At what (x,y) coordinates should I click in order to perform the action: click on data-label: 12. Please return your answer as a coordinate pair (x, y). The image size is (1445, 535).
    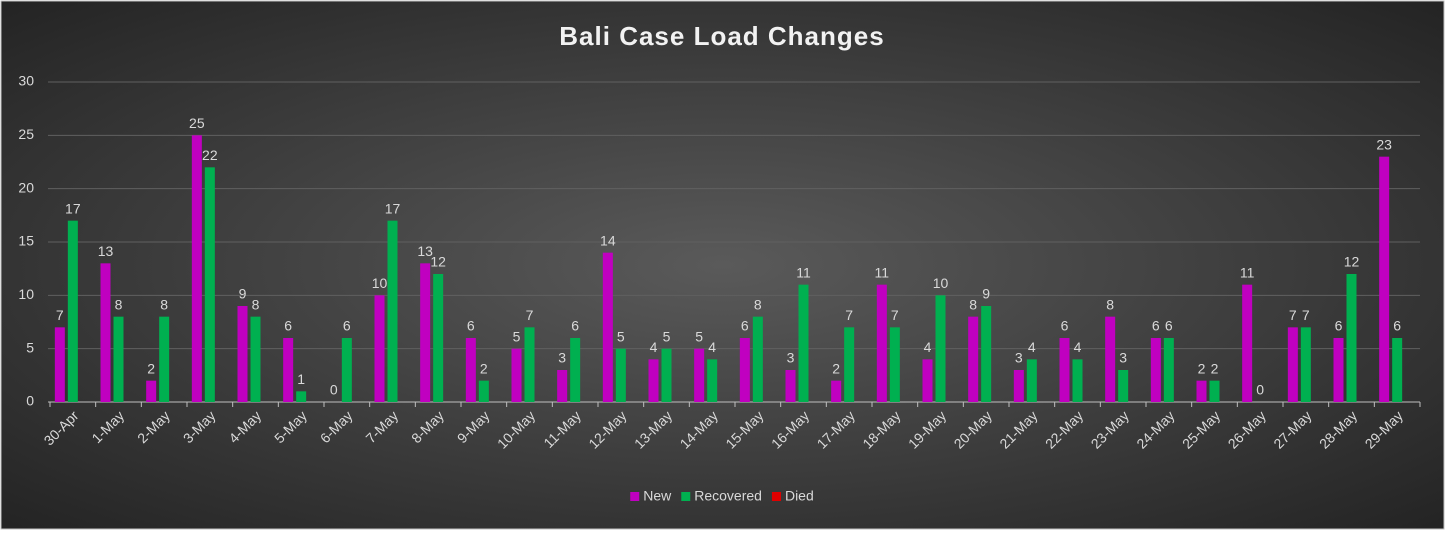
    Looking at the image, I should click on (438, 262).